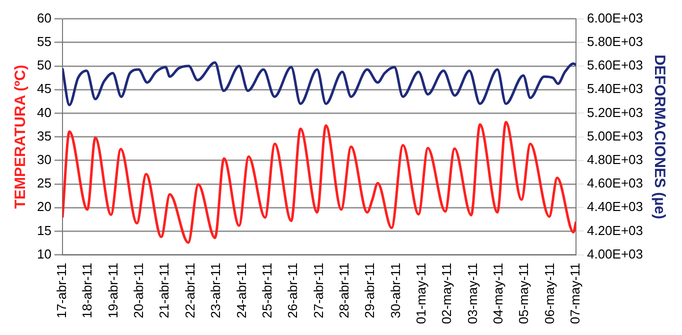 The width and height of the screenshot is (682, 335). I want to click on y2-tick-label: 6.00E+03, so click(615, 18).